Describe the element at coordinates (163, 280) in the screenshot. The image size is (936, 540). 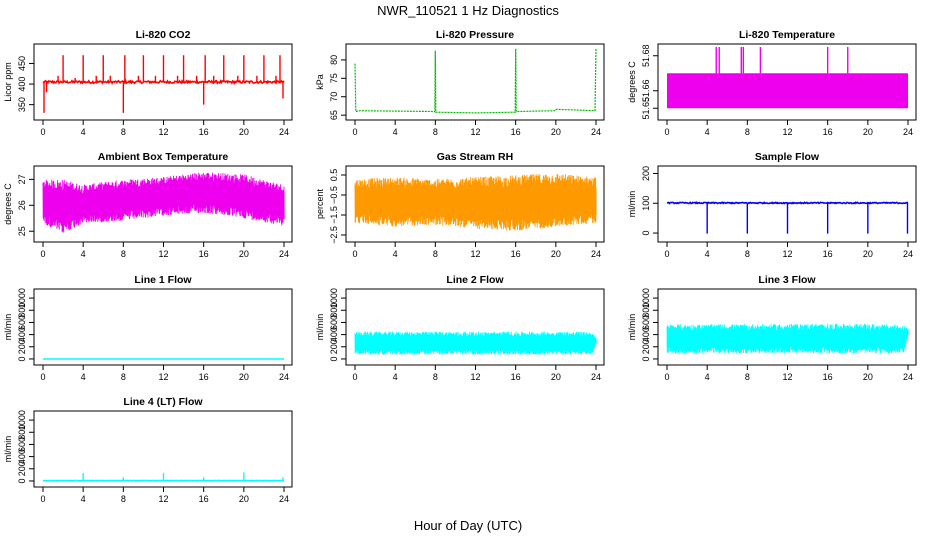
I see `panel-title: Line 1 Flow` at that location.